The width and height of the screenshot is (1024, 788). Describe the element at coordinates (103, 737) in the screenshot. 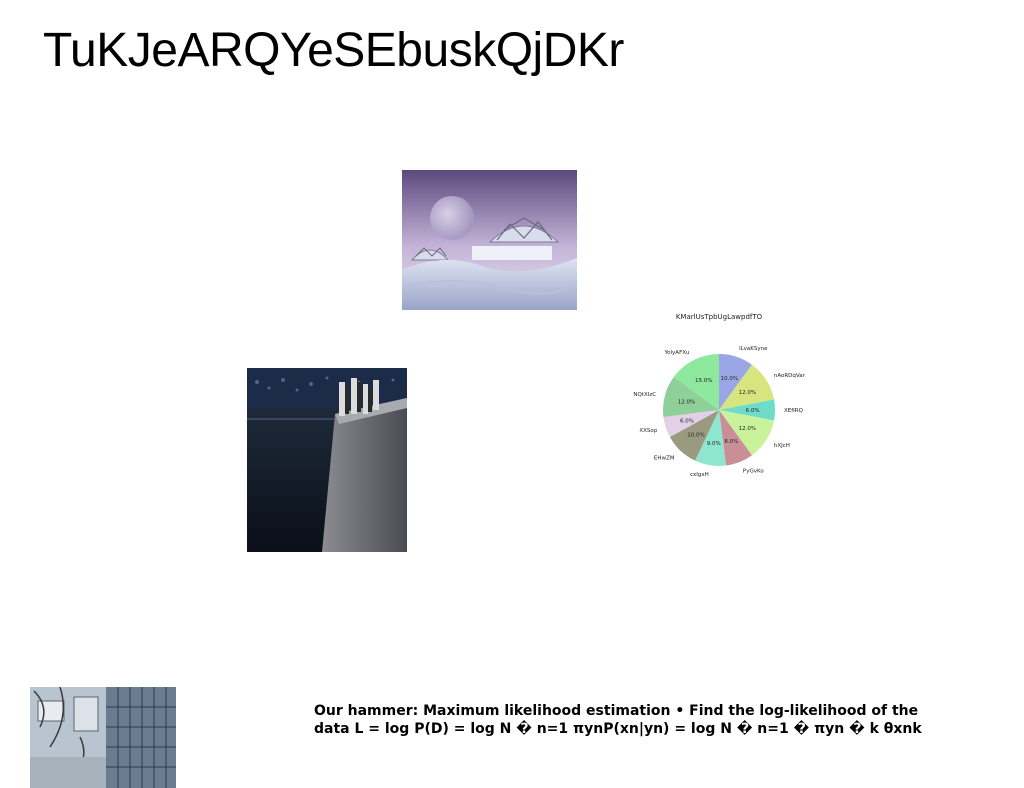

I see `wall-photo` at that location.